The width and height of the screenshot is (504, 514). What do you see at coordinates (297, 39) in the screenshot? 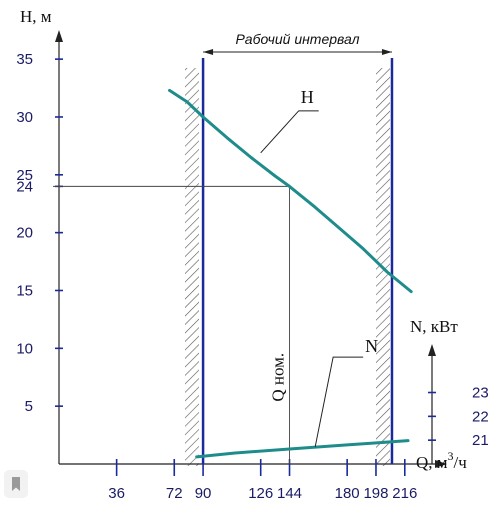
I see `working-interval-label: Рабочий интервал` at bounding box center [297, 39].